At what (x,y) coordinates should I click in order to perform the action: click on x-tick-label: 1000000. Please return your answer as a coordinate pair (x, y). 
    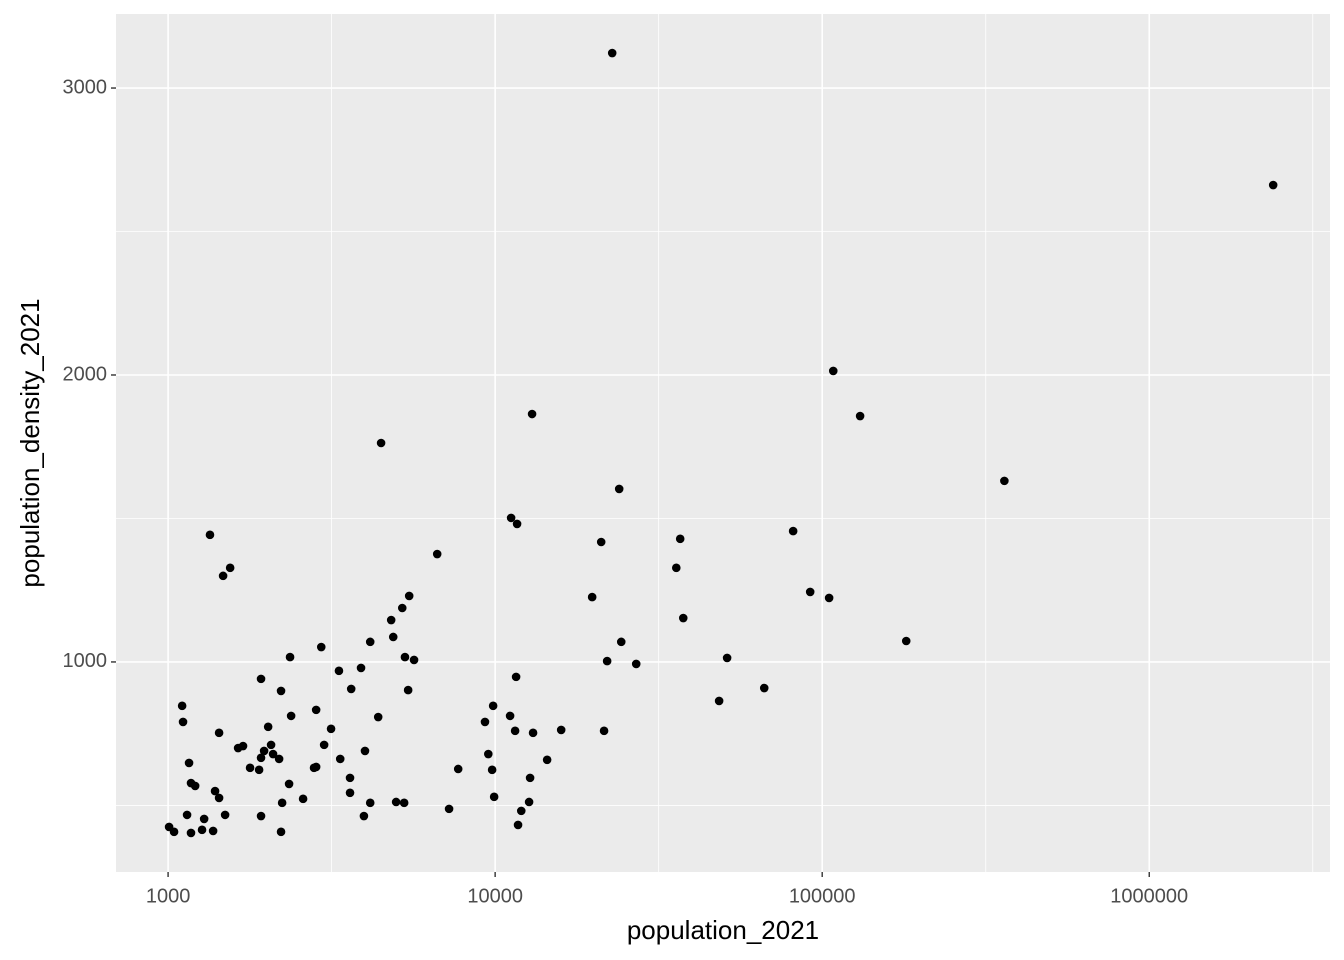
    Looking at the image, I should click on (1149, 896).